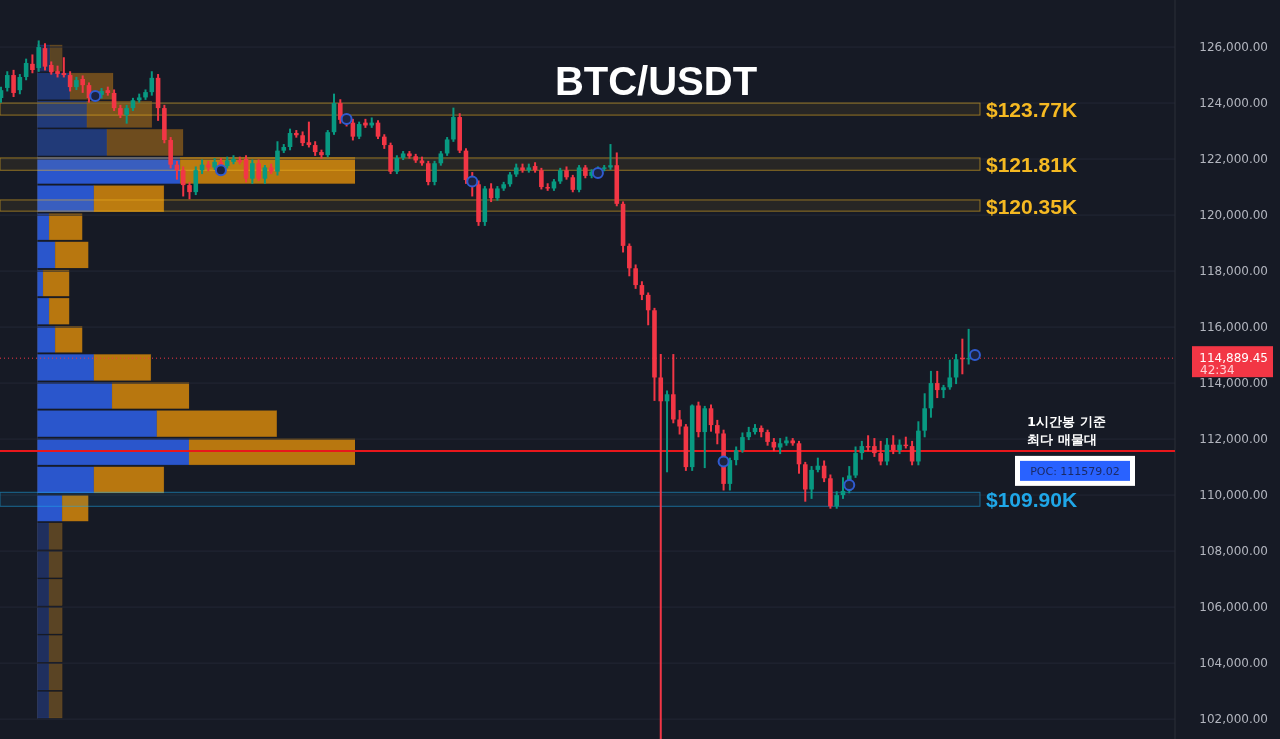 The width and height of the screenshot is (1280, 739). What do you see at coordinates (1032, 165) in the screenshot?
I see `band-label: $121.81K` at bounding box center [1032, 165].